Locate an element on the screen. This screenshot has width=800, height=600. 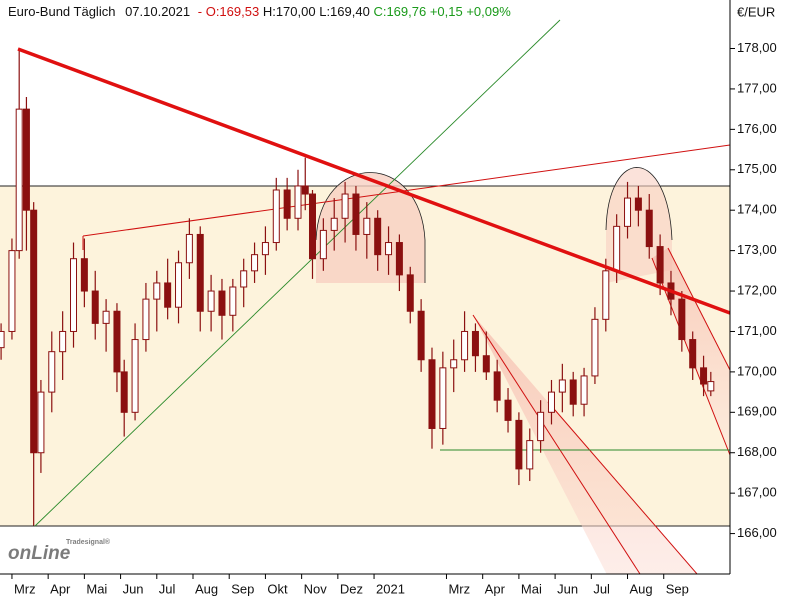
x-tick-label: 2021 is located at coordinates (390, 588).